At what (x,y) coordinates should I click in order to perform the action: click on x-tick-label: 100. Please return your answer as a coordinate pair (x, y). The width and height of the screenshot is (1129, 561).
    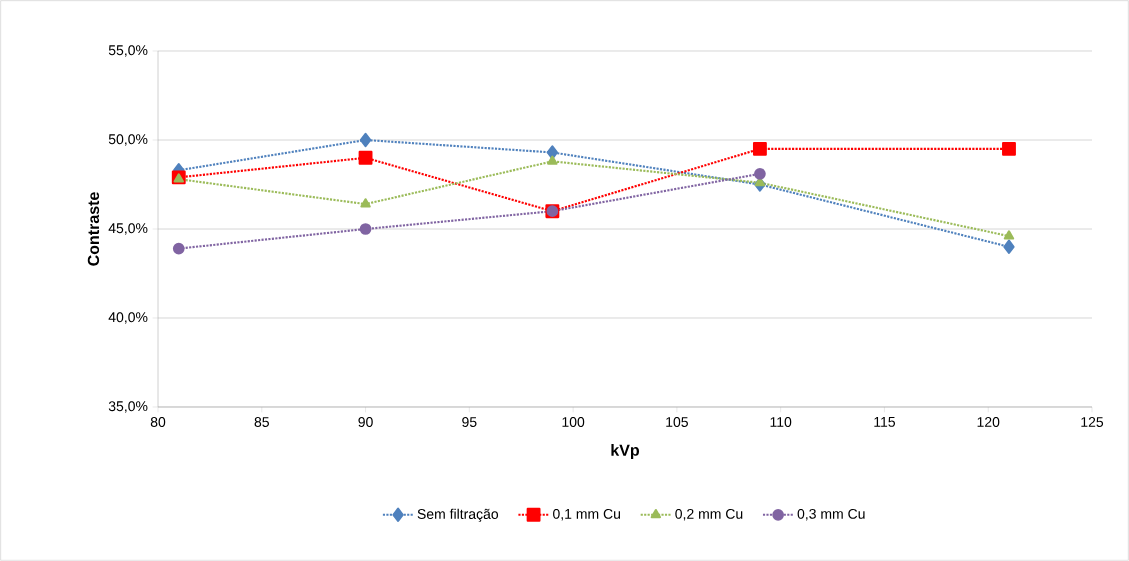
    Looking at the image, I should click on (573, 422).